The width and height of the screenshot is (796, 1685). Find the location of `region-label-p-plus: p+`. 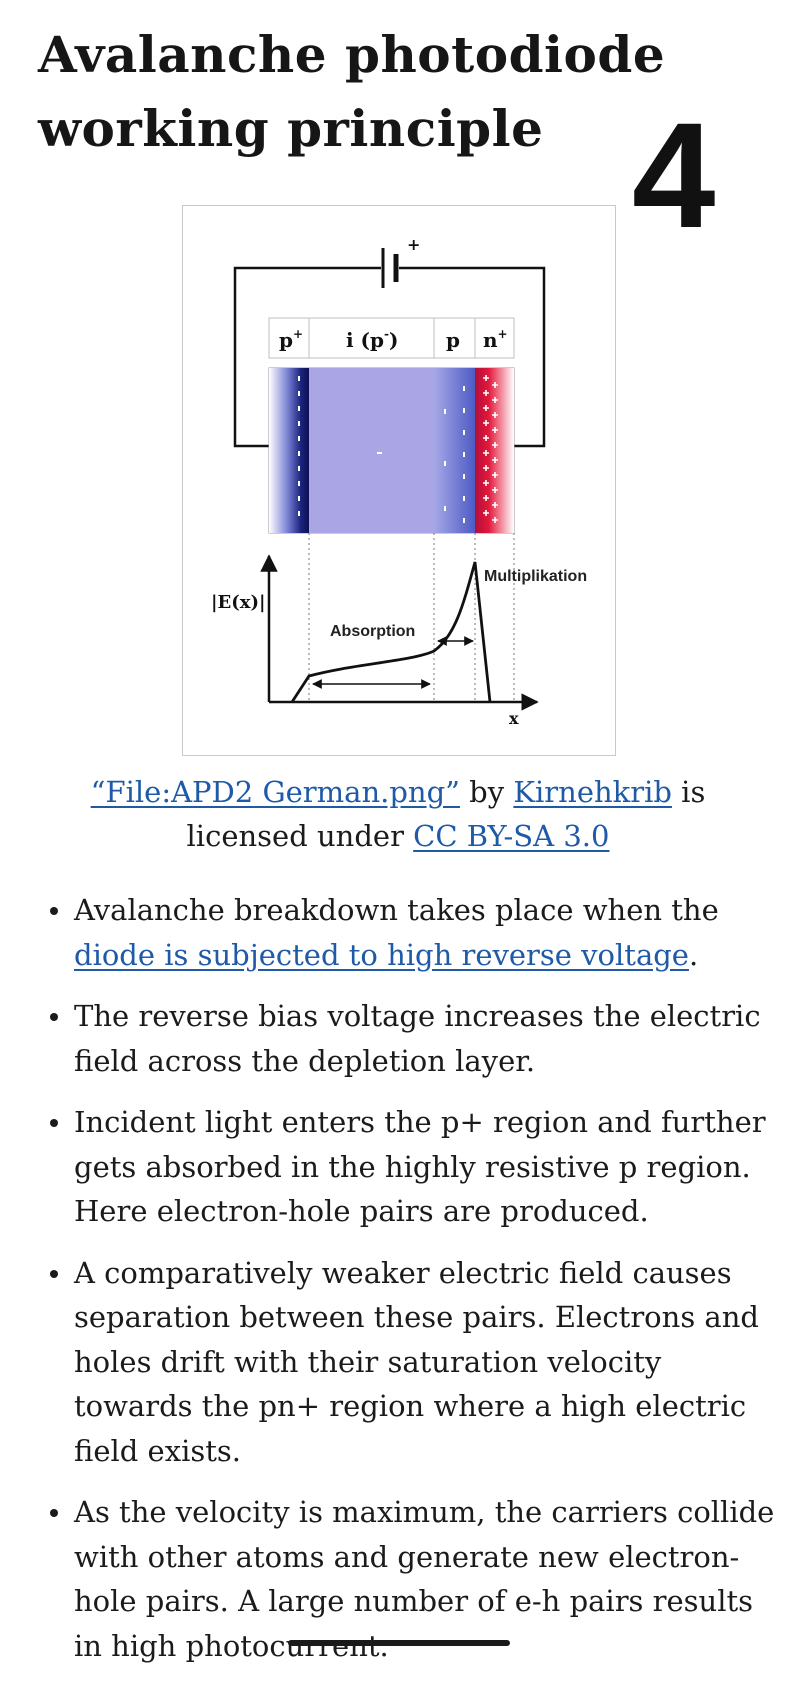

region-label-p-plus: p+ is located at coordinates (291, 339).